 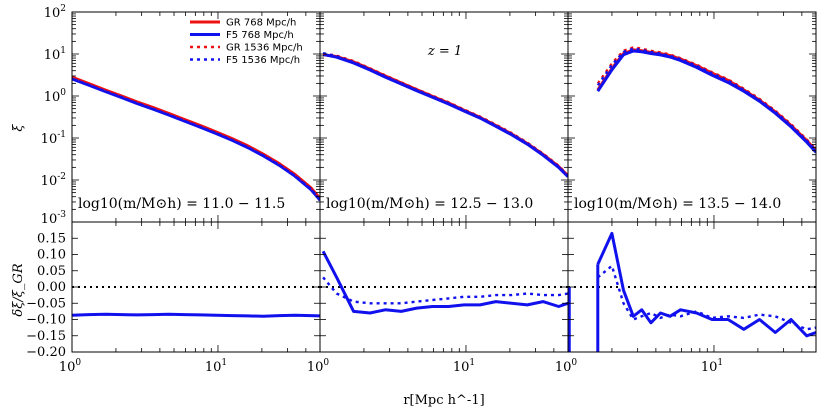 What do you see at coordinates (51, 255) in the screenshot?
I see `y-tick-label: 0.10` at bounding box center [51, 255].